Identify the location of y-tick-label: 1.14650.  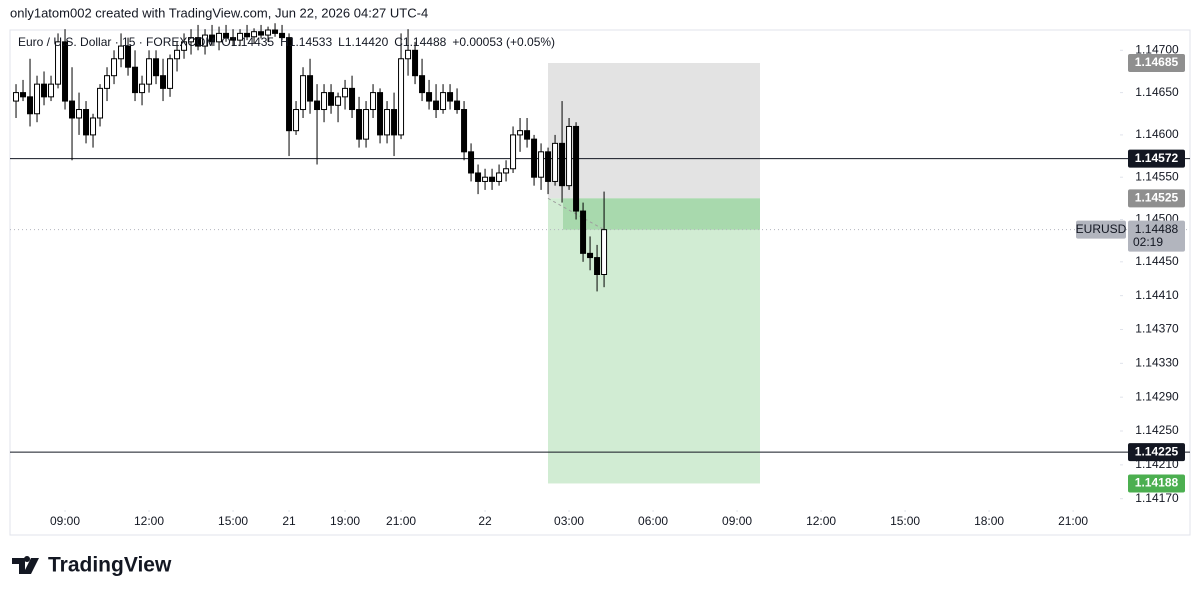
(1157, 92).